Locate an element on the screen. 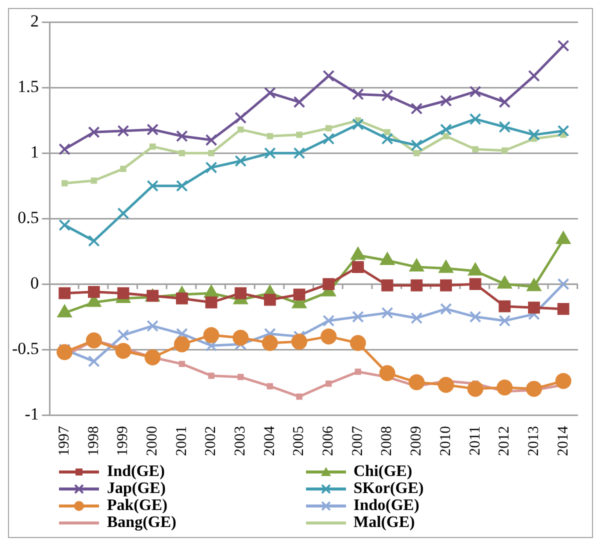  x-tick-label: 2002 is located at coordinates (211, 441).